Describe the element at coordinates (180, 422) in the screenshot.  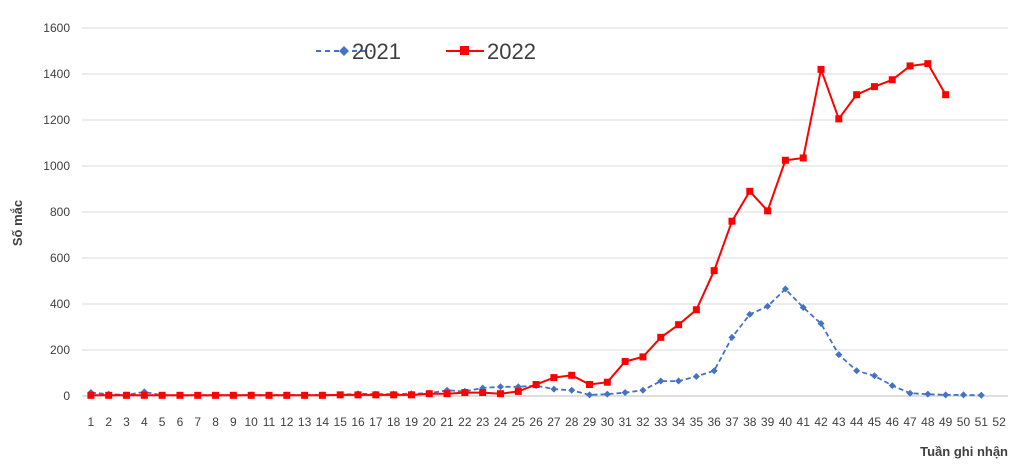
I see `x-tick-label: 6` at that location.